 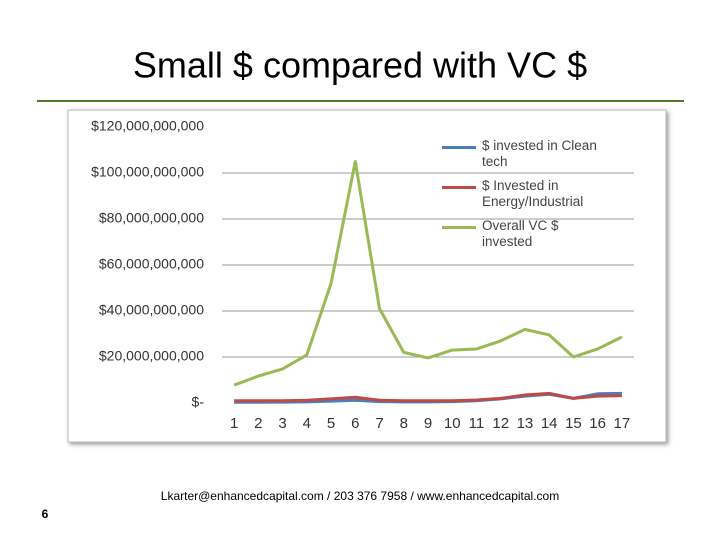 I want to click on x-tick-label: 14, so click(x=549, y=423).